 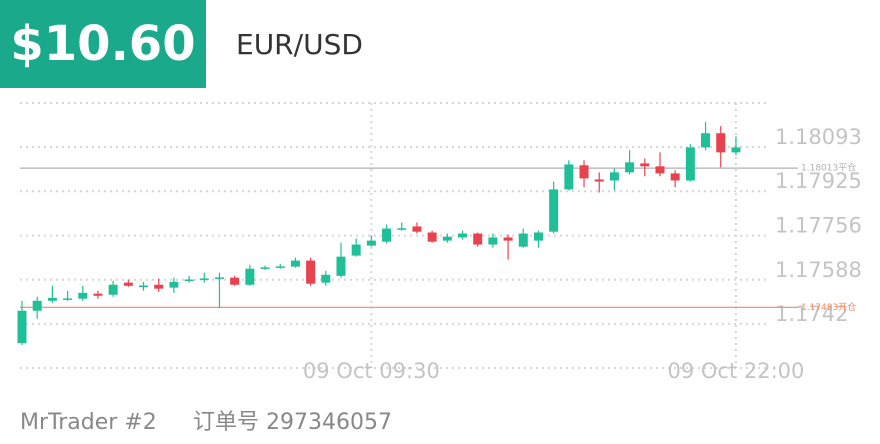 I want to click on amount-box, so click(x=103, y=44).